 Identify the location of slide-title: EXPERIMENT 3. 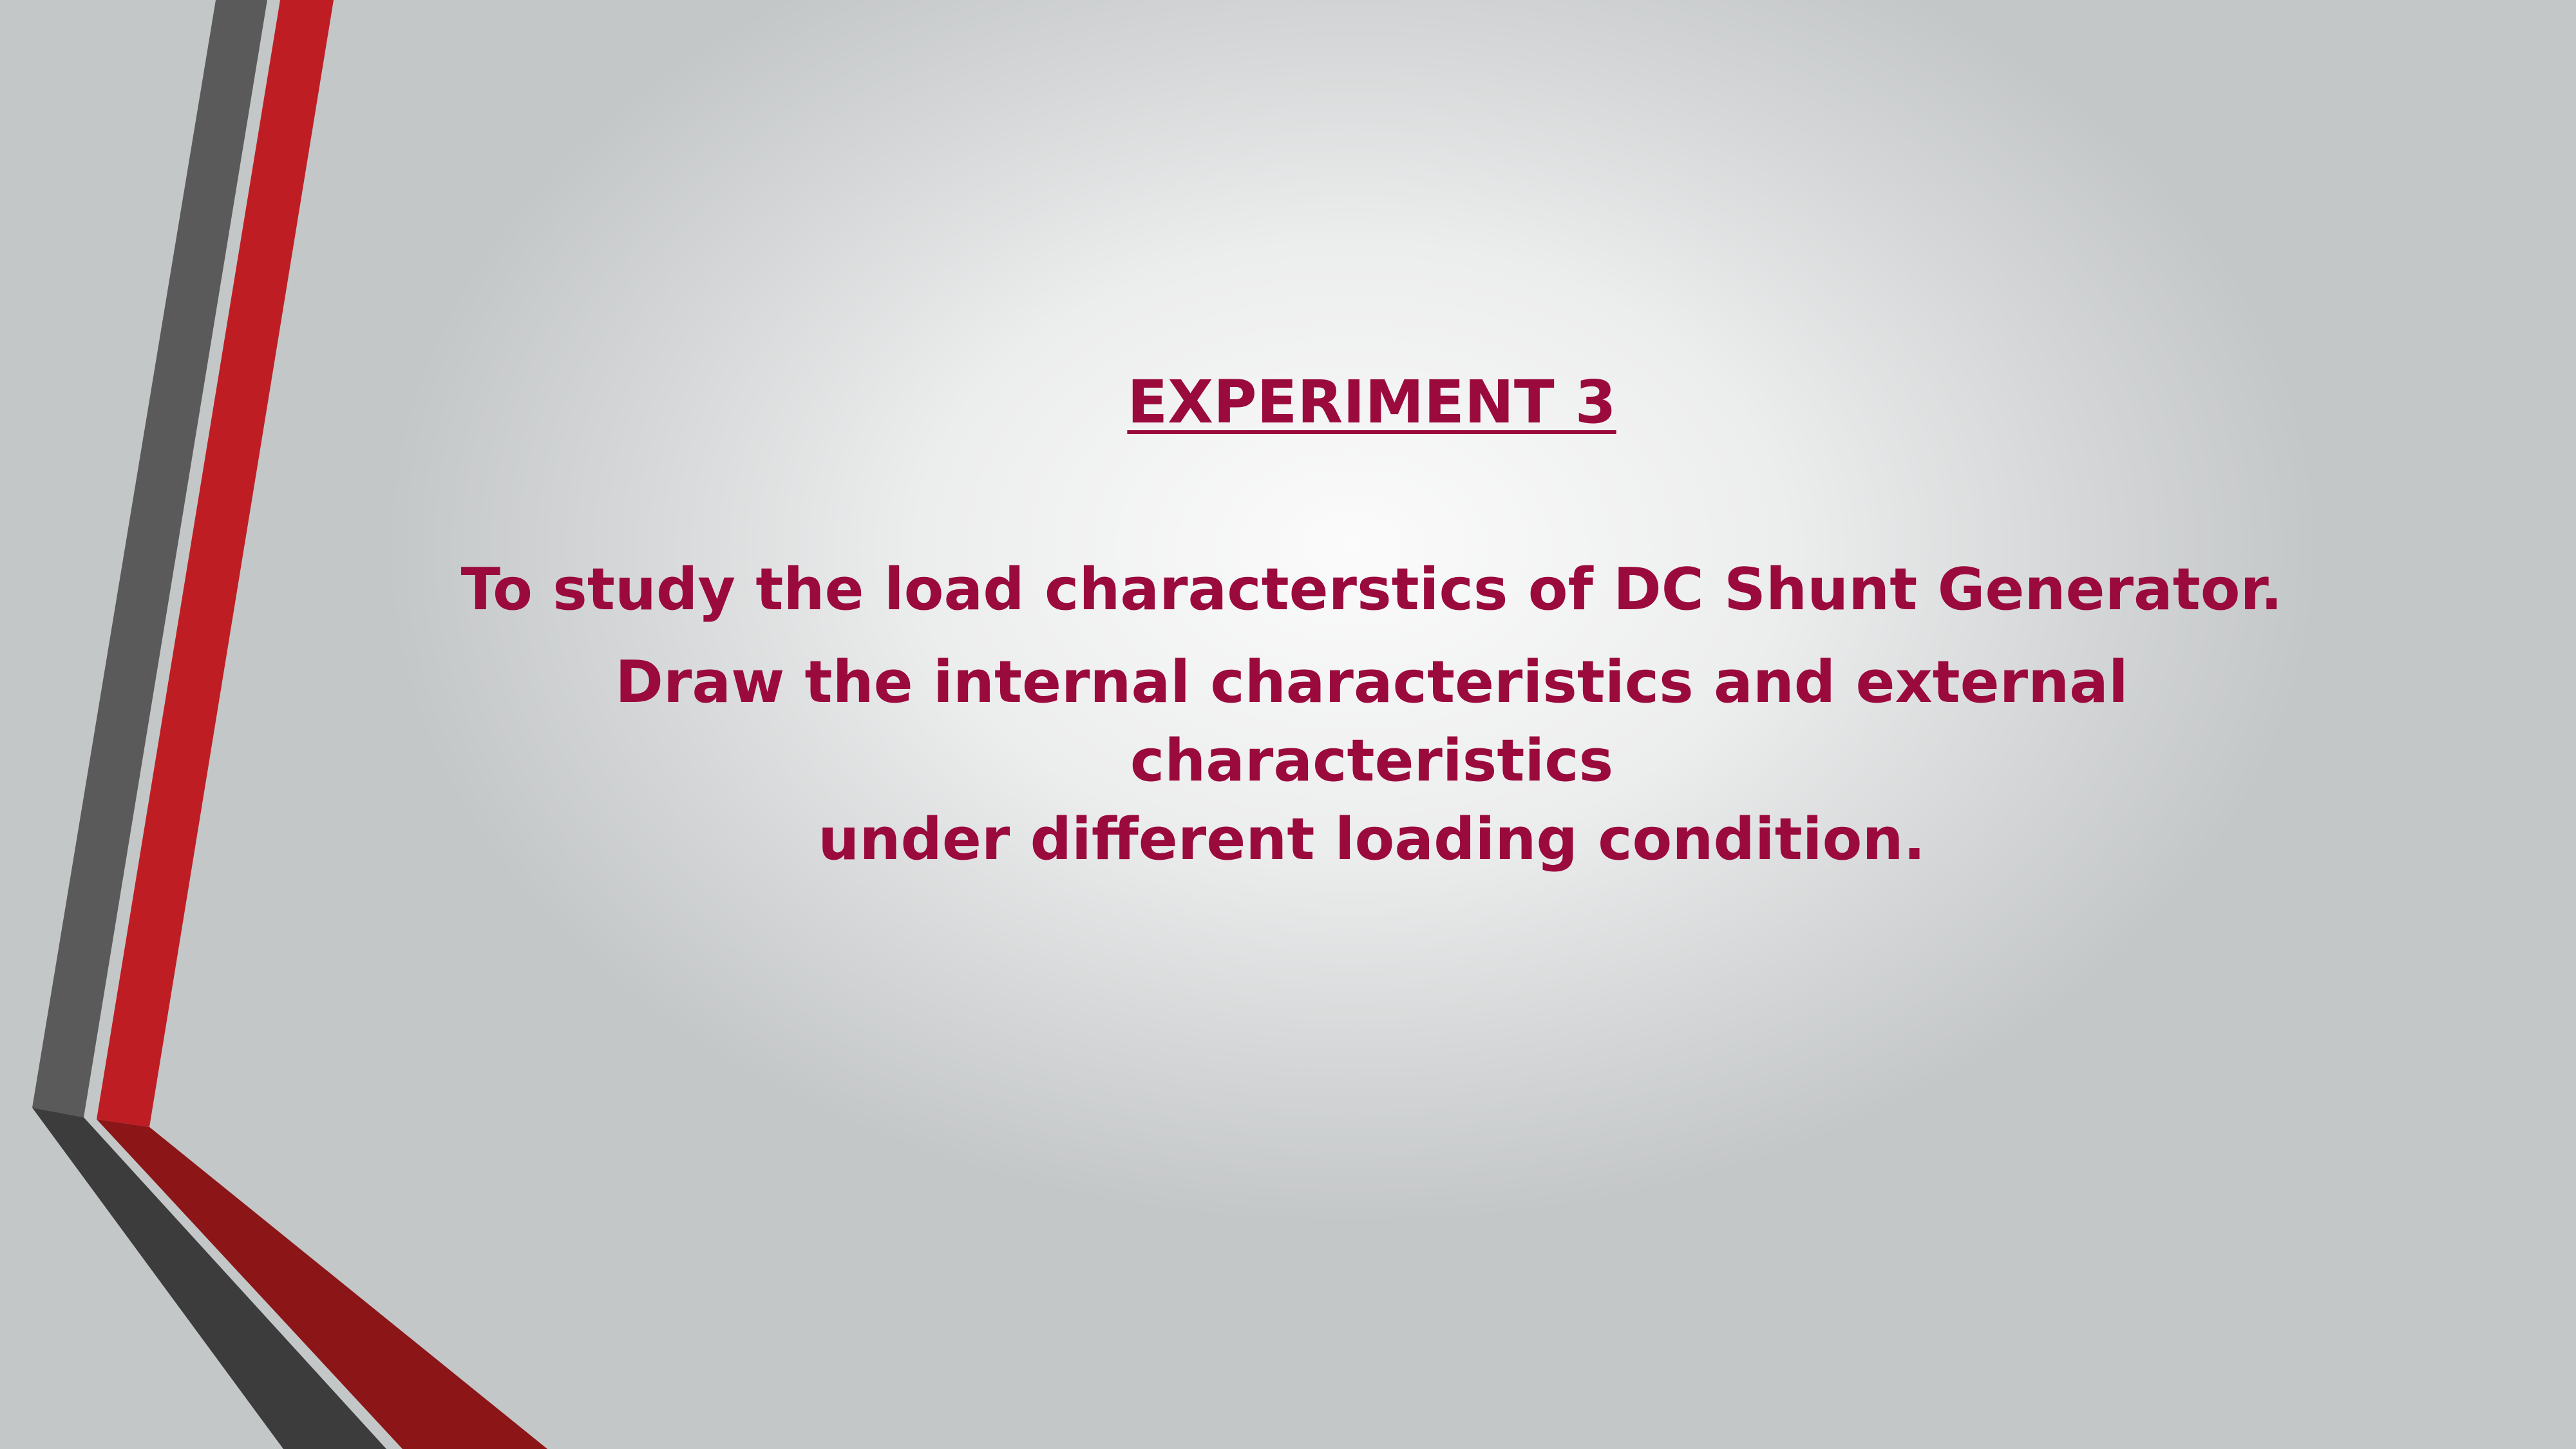
(1372, 402).